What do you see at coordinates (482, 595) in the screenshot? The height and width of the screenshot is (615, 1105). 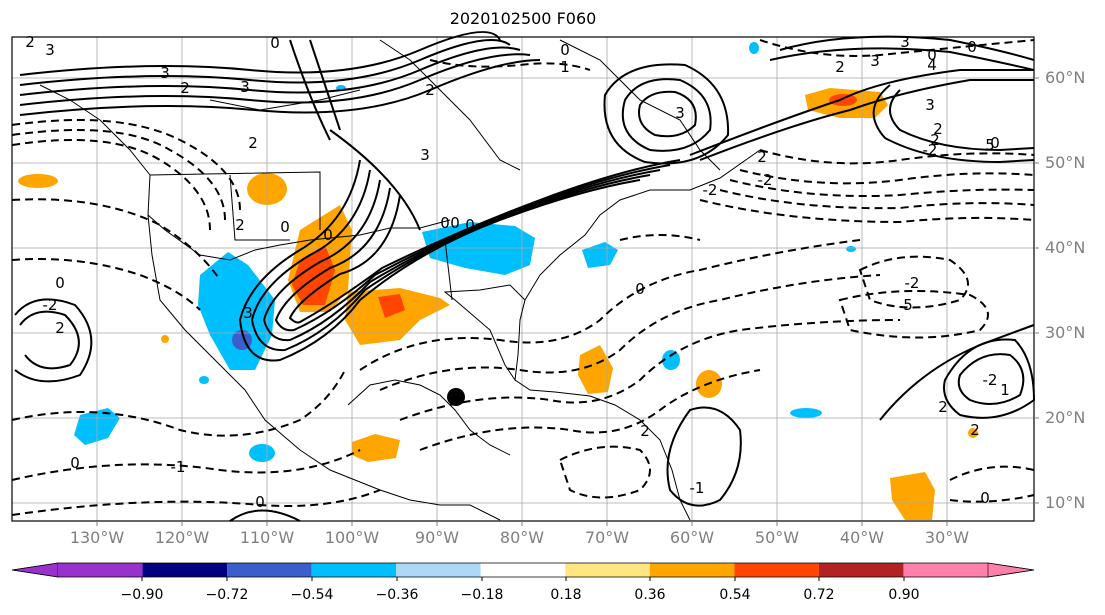 I see `colorbar-tick-label: −0.18` at bounding box center [482, 595].